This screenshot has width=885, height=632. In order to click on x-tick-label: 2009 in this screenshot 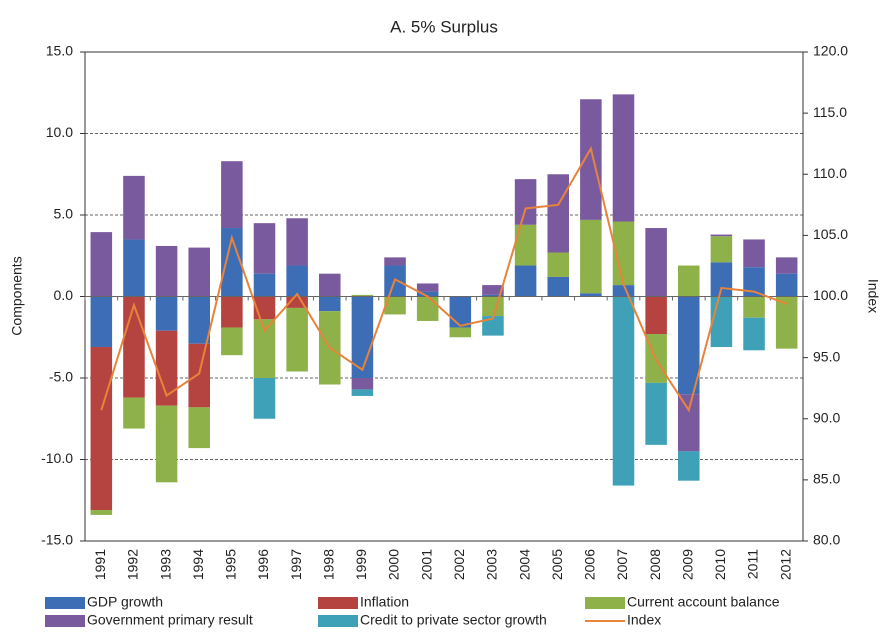, I will do `click(687, 564)`.